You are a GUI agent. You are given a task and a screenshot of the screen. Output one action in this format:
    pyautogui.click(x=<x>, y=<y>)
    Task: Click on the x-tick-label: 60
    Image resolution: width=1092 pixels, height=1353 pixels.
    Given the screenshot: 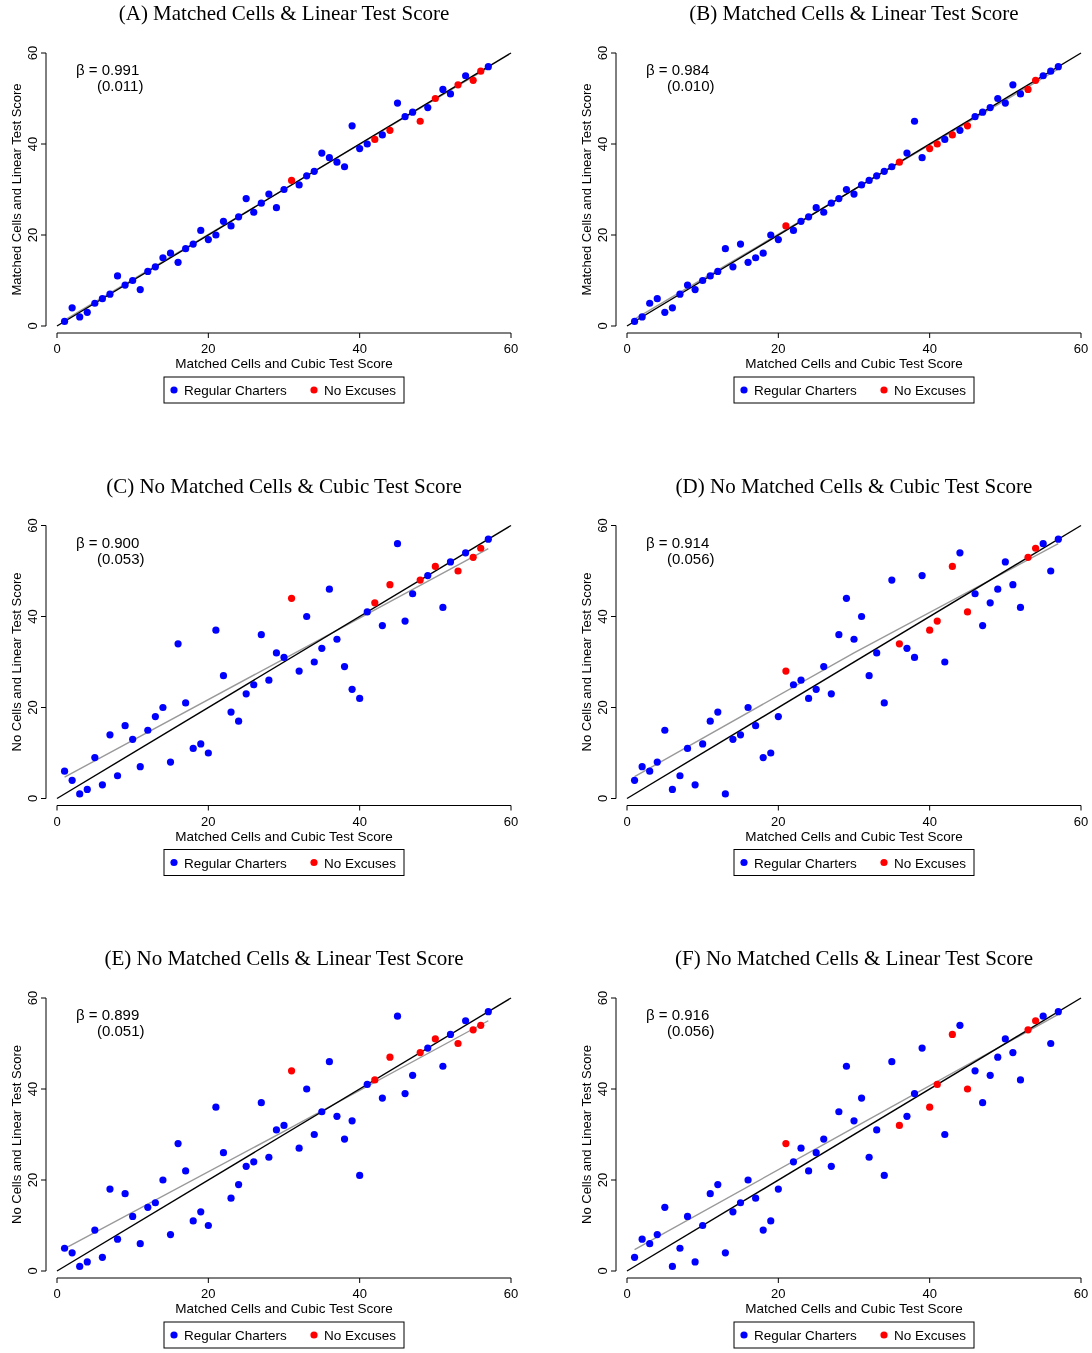 What is the action you would take?
    pyautogui.click(x=1081, y=821)
    